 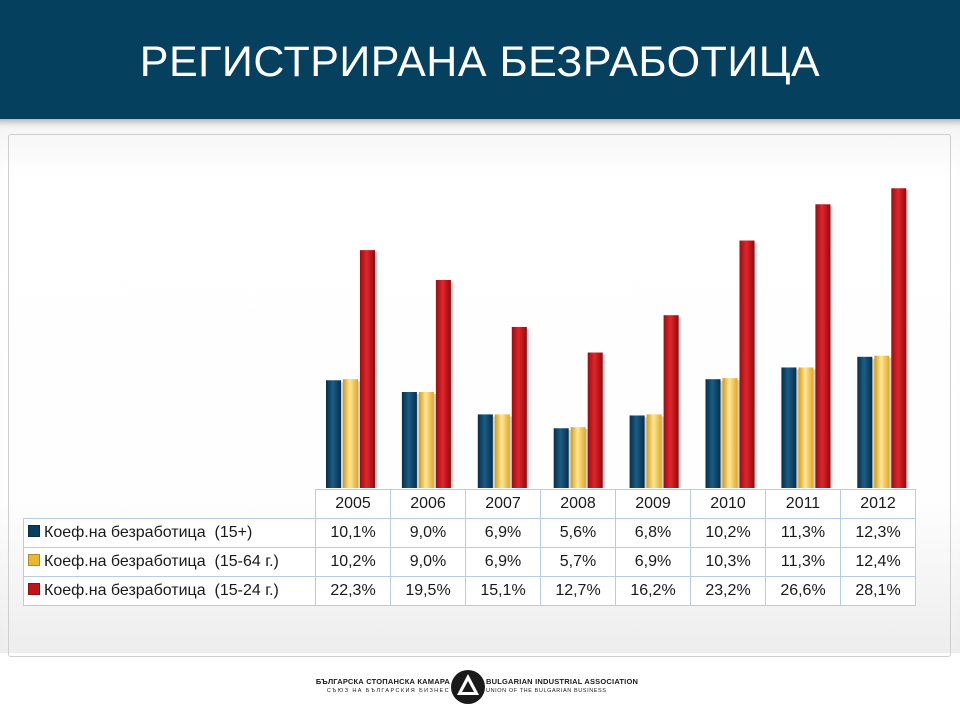 I want to click on table-cell: 12,7%, so click(x=578, y=591).